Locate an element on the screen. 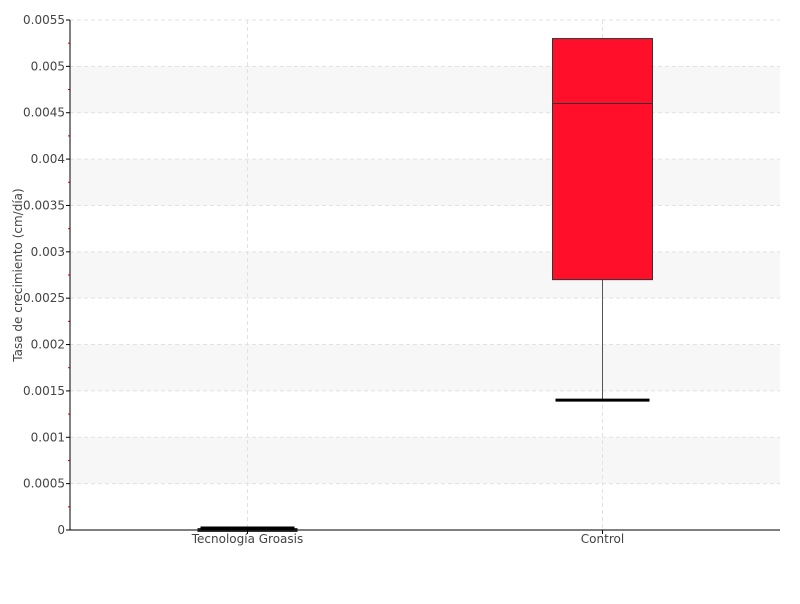 This screenshot has height=604, width=800. y-tick-label: 0.0045 is located at coordinates (44, 113).